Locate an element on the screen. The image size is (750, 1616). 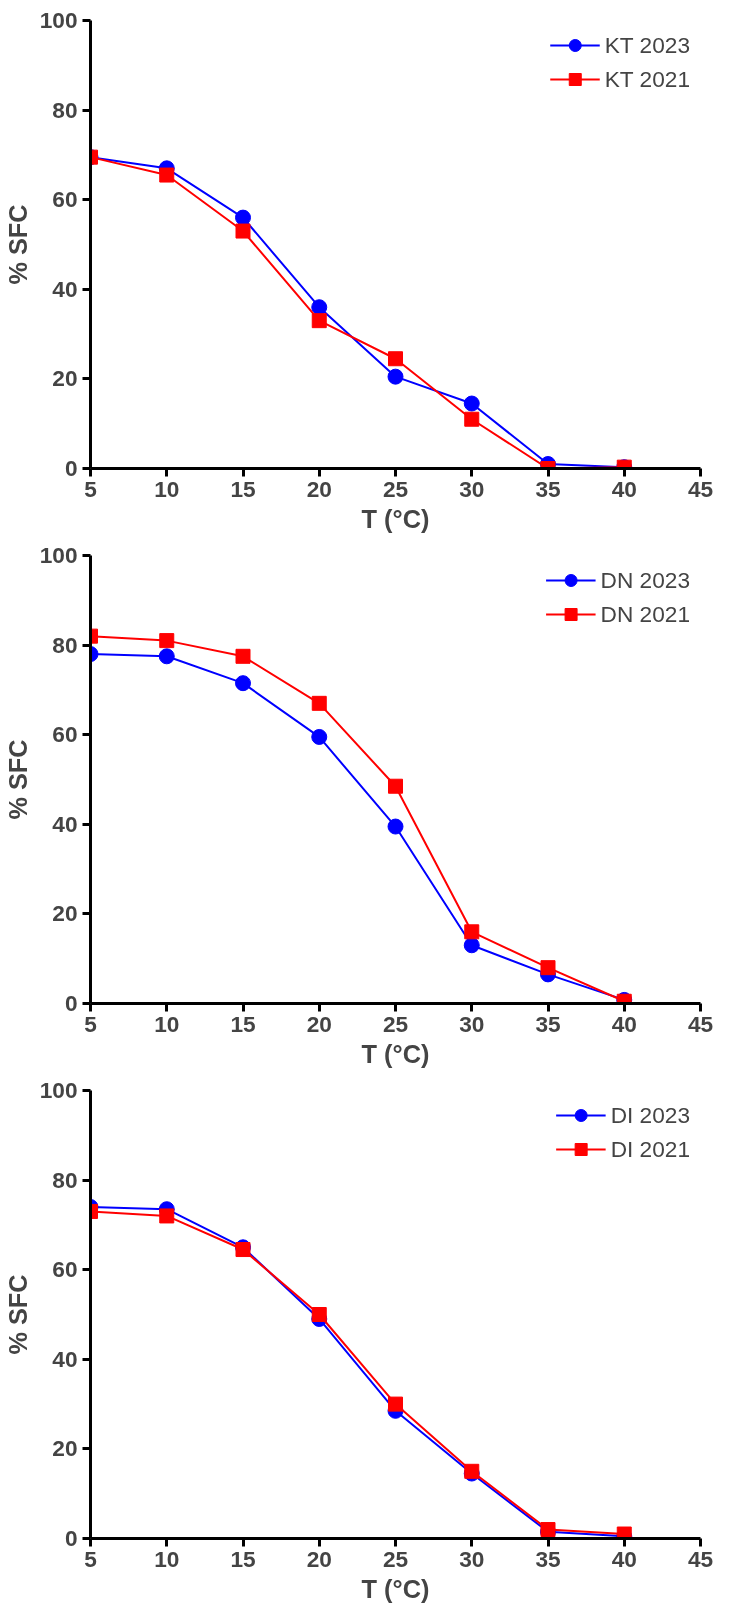
legend-label: KT 2021 is located at coordinates (647, 79).